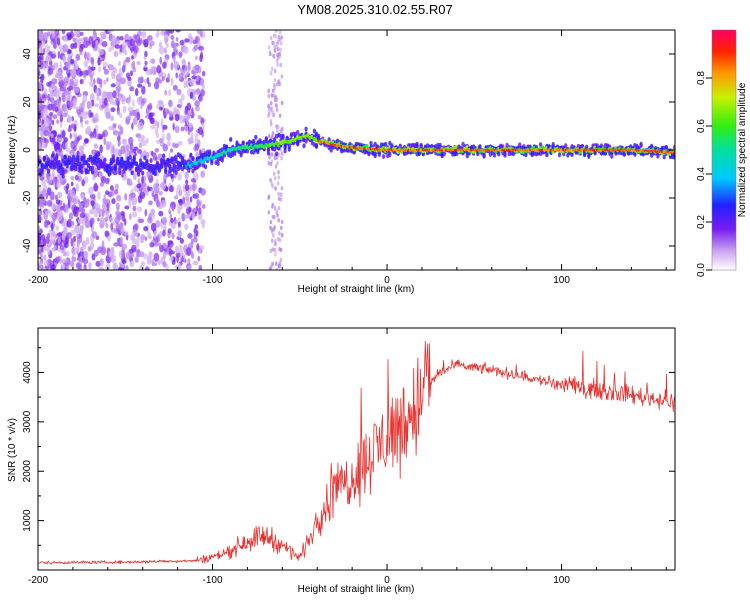 The width and height of the screenshot is (750, 600). What do you see at coordinates (701, 126) in the screenshot?
I see `colorbar-tick-label: 0.6` at bounding box center [701, 126].